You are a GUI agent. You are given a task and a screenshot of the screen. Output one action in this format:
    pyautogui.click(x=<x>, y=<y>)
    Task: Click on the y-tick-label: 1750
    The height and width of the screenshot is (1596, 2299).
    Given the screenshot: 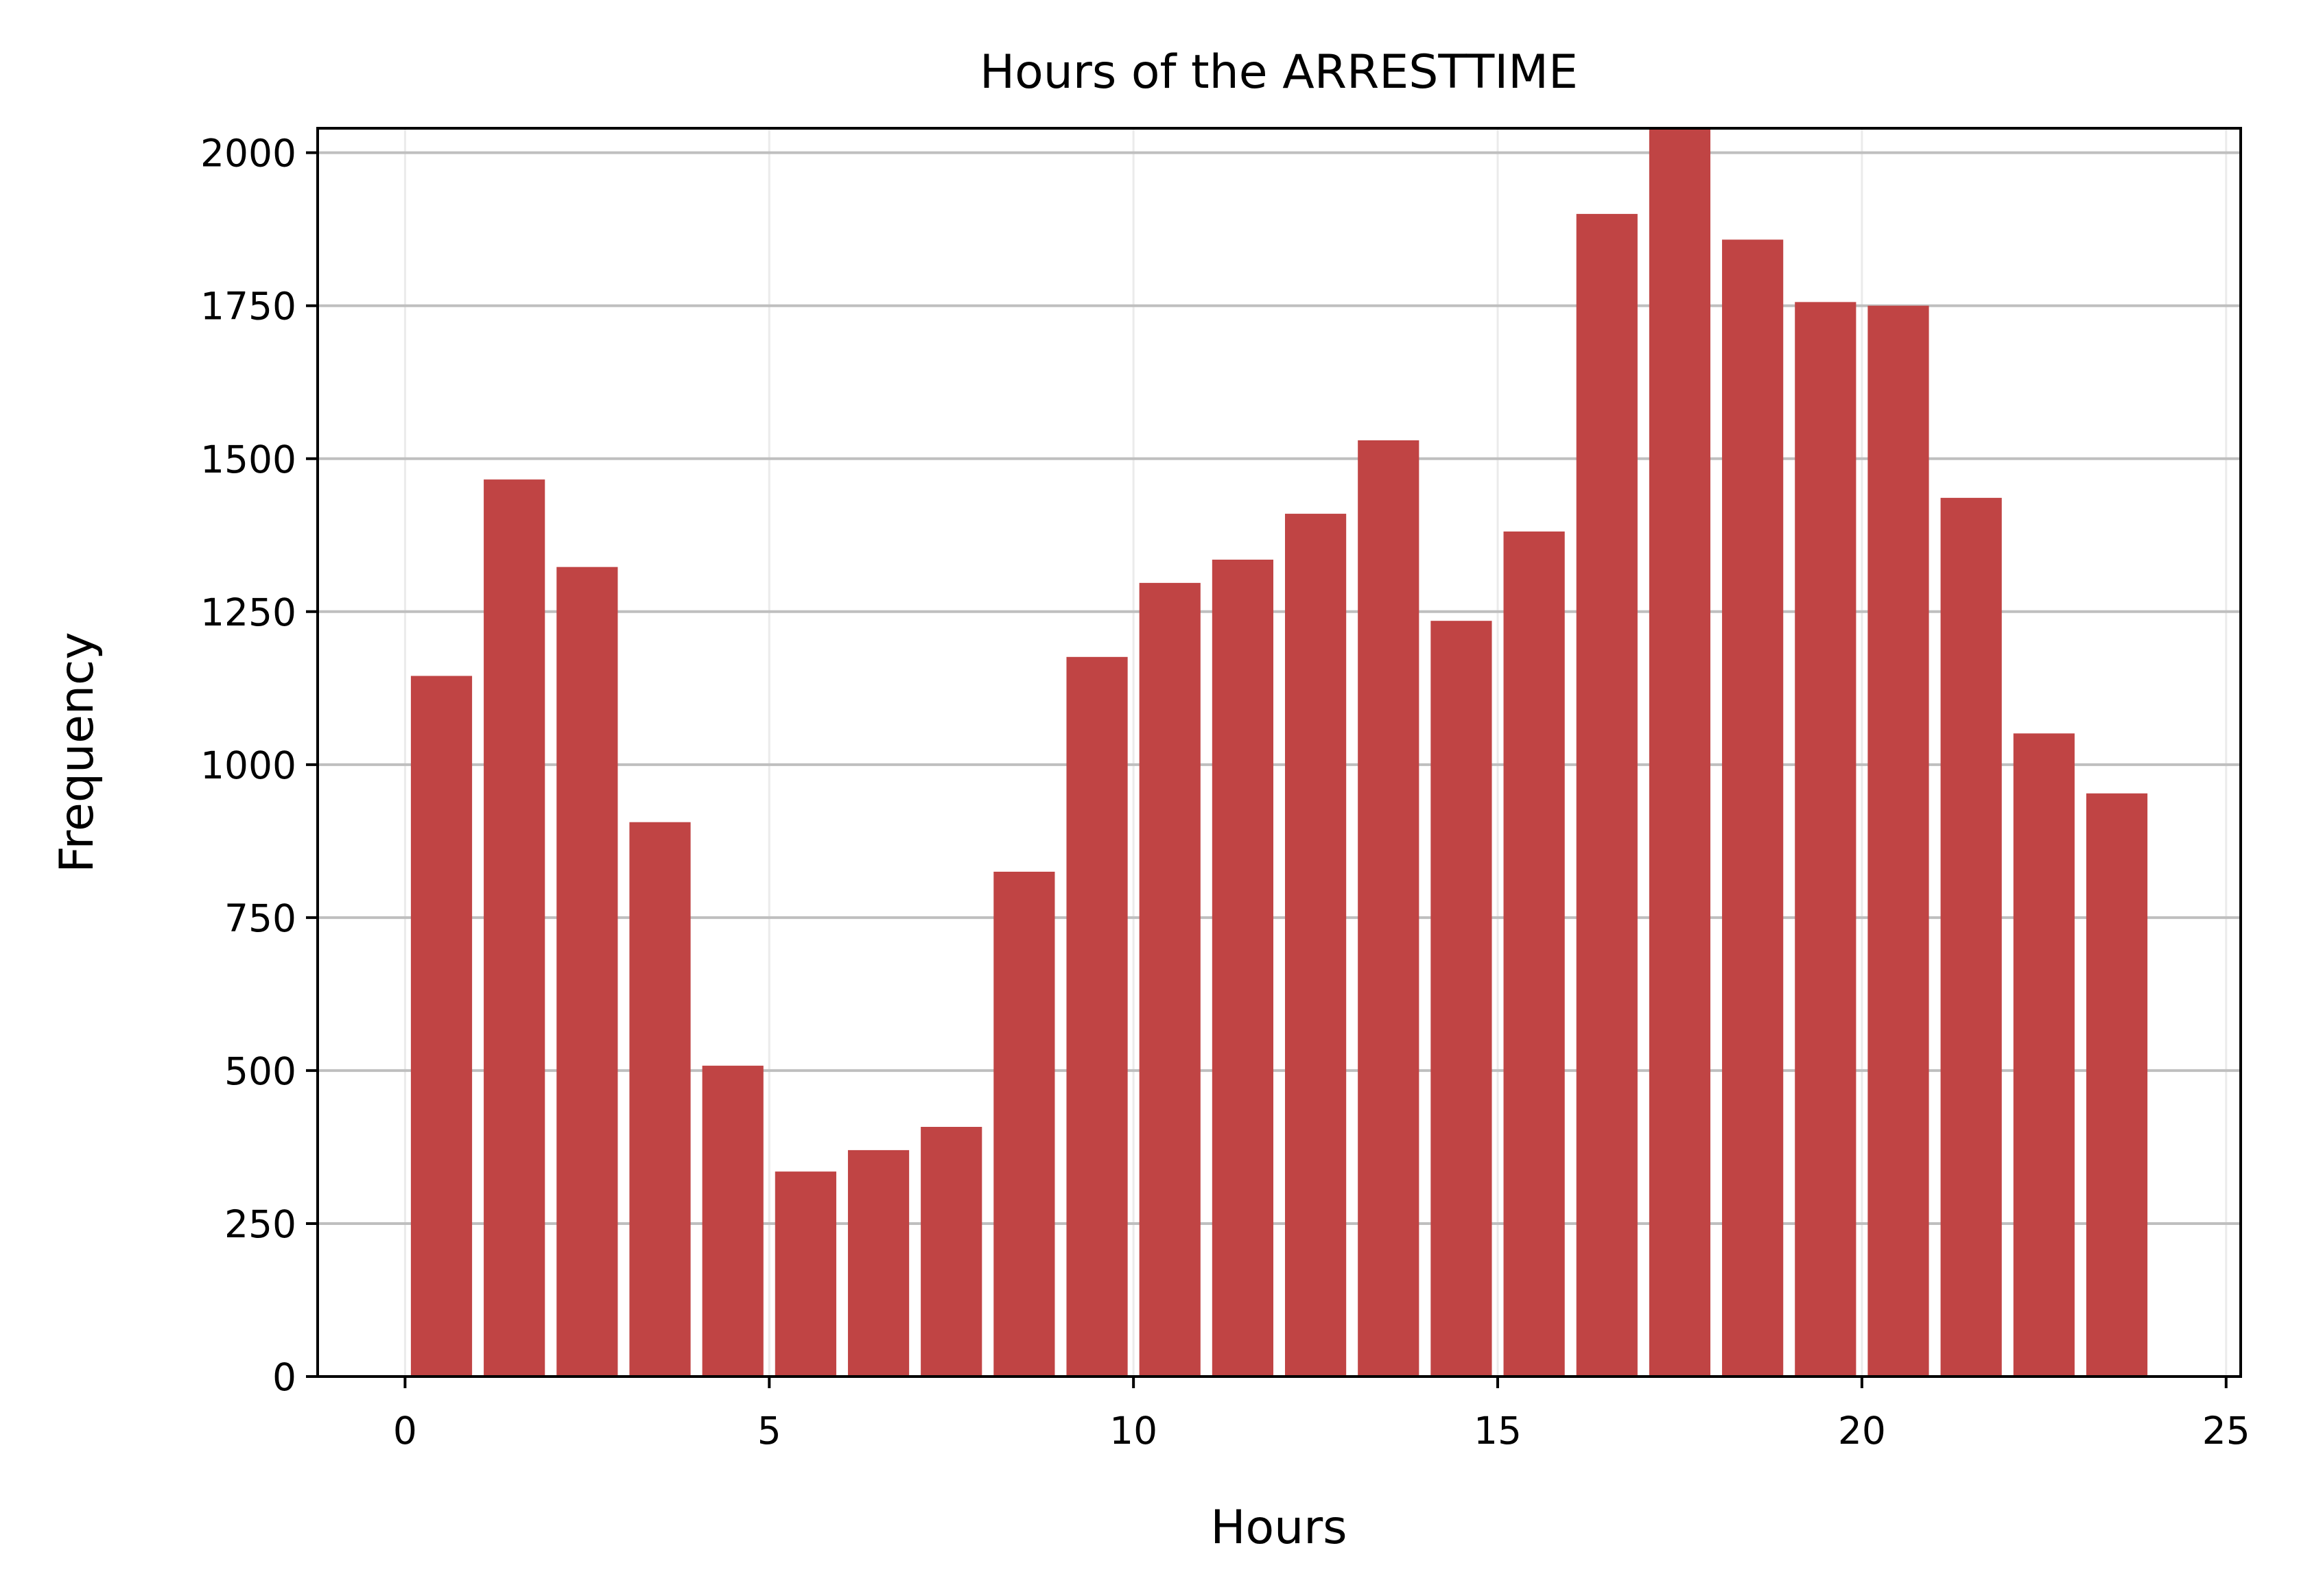 What is the action you would take?
    pyautogui.click(x=248, y=307)
    